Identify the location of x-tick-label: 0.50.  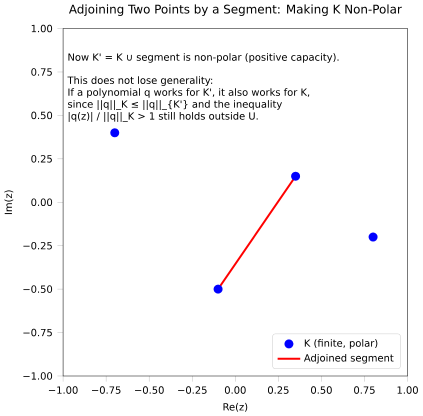
(321, 390).